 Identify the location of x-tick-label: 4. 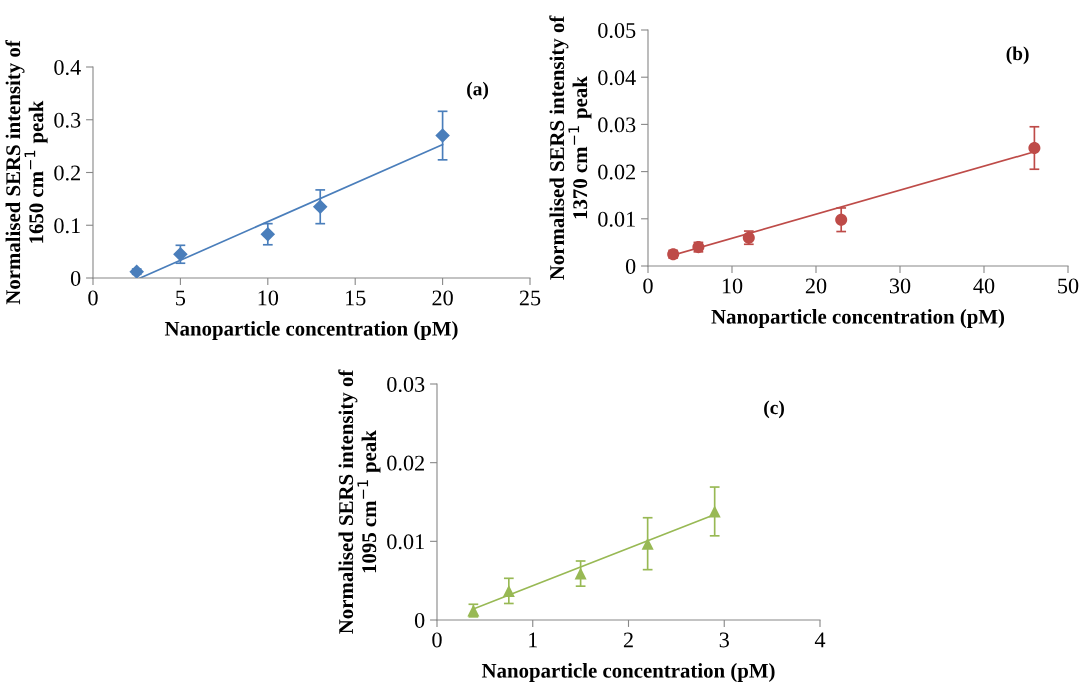
(820, 640).